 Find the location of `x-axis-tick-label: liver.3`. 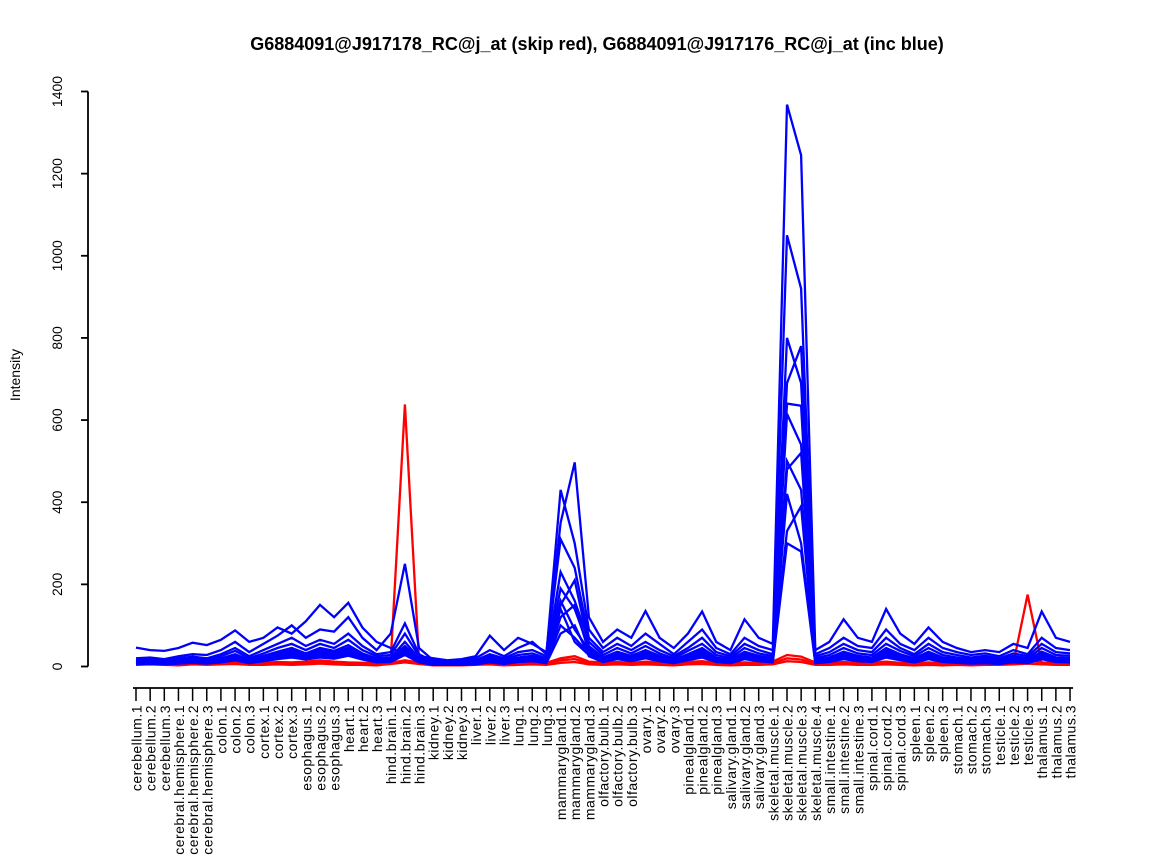

x-axis-tick-label: liver.3 is located at coordinates (504, 725).